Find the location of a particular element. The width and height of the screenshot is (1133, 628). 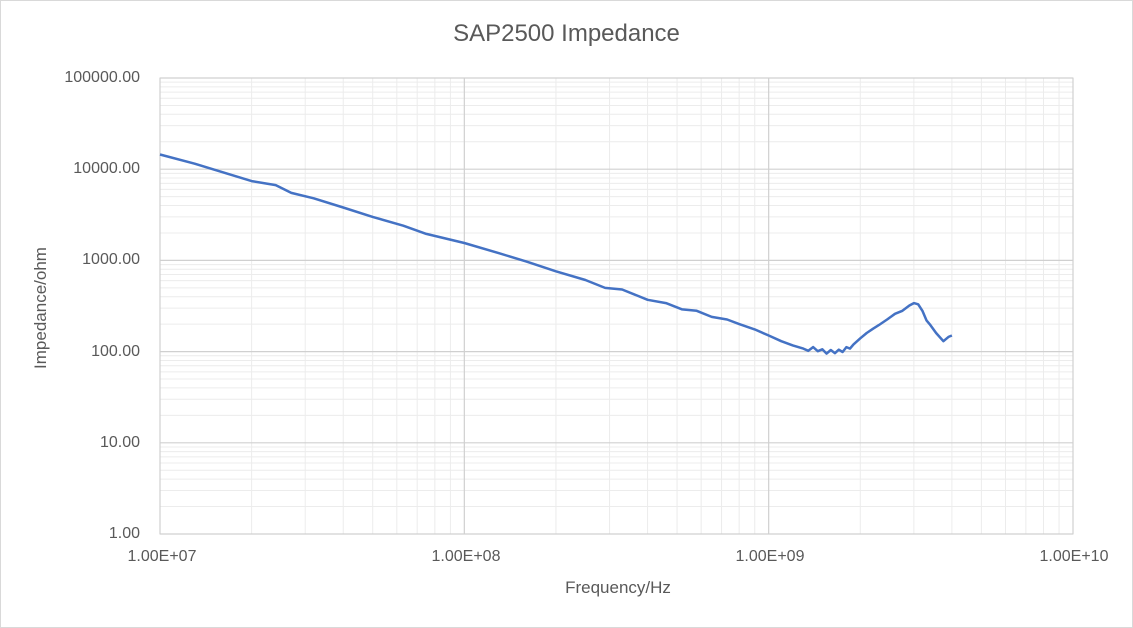

chart-title: SAP2500 Impedance is located at coordinates (566, 33).